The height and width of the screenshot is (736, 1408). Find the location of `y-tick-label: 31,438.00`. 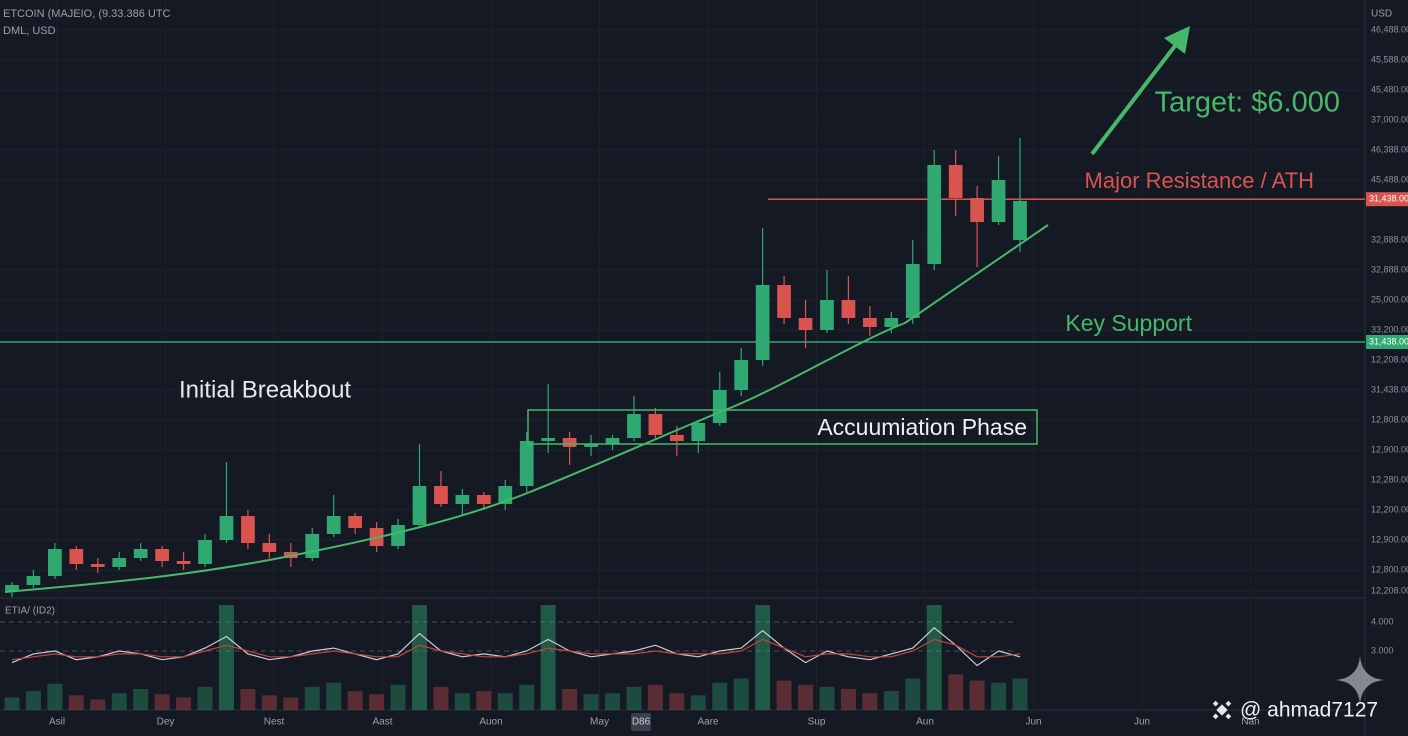

y-tick-label: 31,438.00 is located at coordinates (1389, 389).